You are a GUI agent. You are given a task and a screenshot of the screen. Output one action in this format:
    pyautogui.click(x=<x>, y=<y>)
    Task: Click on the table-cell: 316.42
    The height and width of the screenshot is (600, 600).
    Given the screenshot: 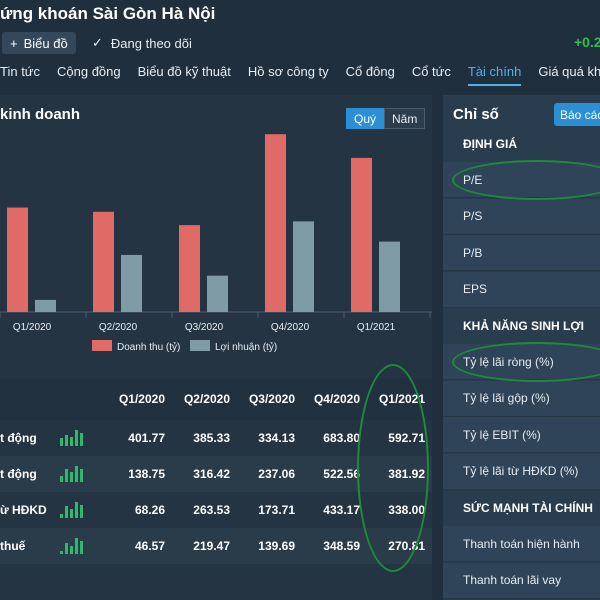 What is the action you would take?
    pyautogui.click(x=211, y=474)
    